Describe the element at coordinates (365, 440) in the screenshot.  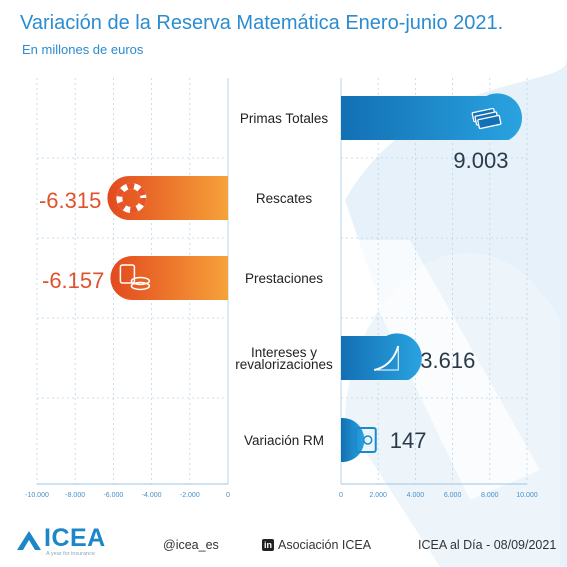
I see `safe-icon` at that location.